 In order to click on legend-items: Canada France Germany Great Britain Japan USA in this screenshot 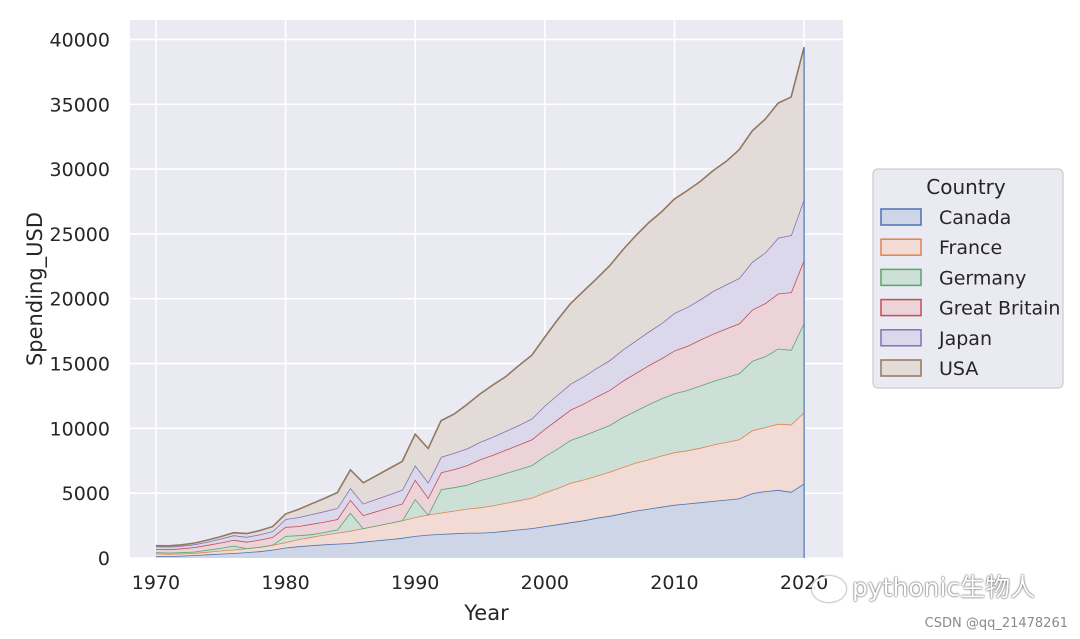, I will do `click(970, 293)`.